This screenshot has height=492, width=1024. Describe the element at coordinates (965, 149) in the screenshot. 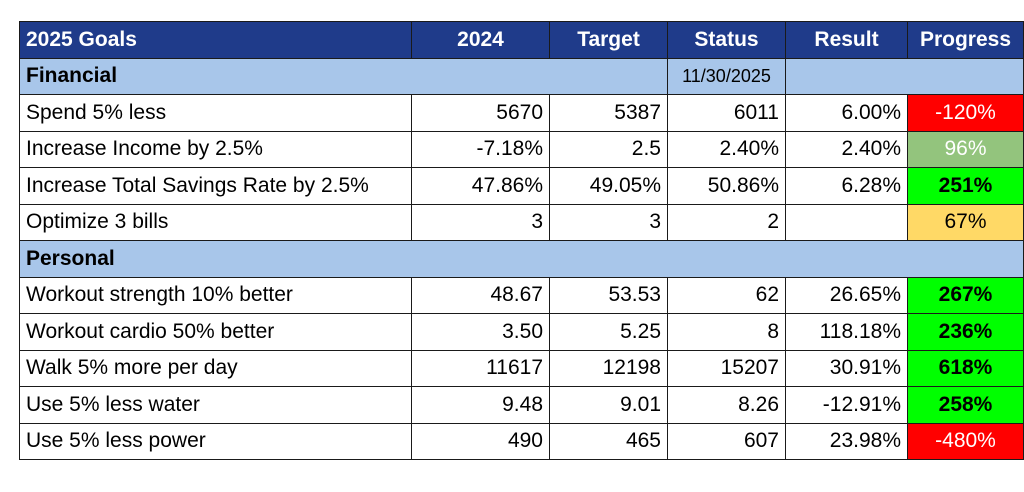

I see `progress-cell: 96%` at that location.